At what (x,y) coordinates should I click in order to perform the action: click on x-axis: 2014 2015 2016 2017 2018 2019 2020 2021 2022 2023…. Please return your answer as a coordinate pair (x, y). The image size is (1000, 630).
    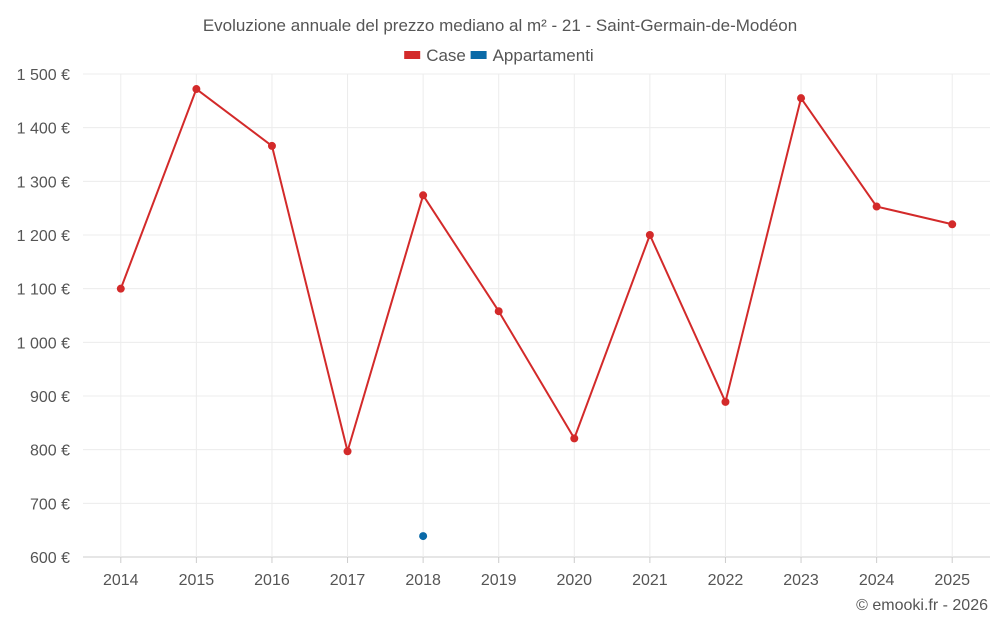
    Looking at the image, I should click on (536, 573).